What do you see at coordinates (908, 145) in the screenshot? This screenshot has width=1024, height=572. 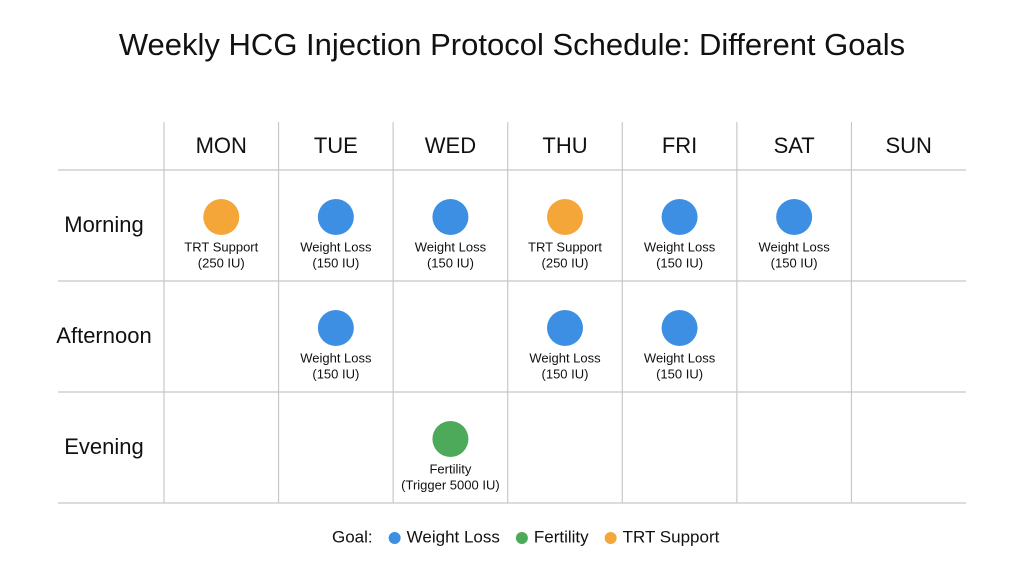 I see `day-header: SUN` at bounding box center [908, 145].